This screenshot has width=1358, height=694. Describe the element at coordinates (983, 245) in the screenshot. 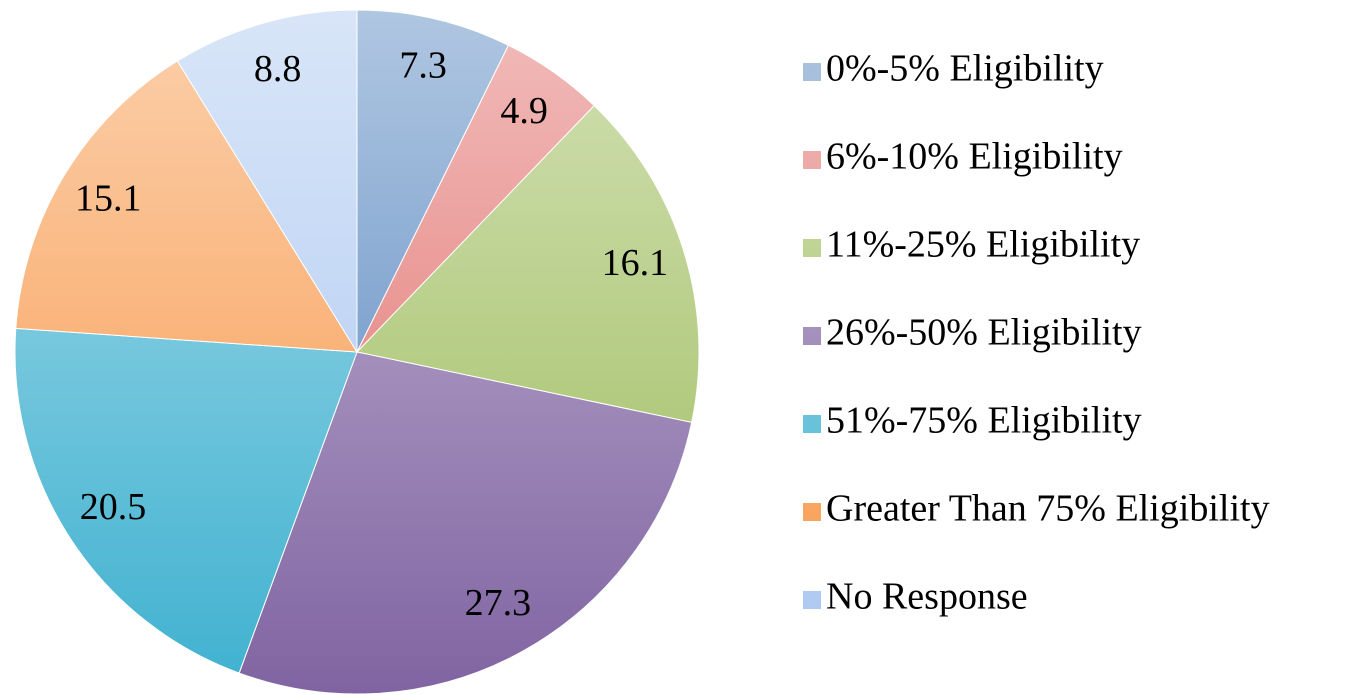

I see `legend-label: 11%-25% Eligibility` at that location.